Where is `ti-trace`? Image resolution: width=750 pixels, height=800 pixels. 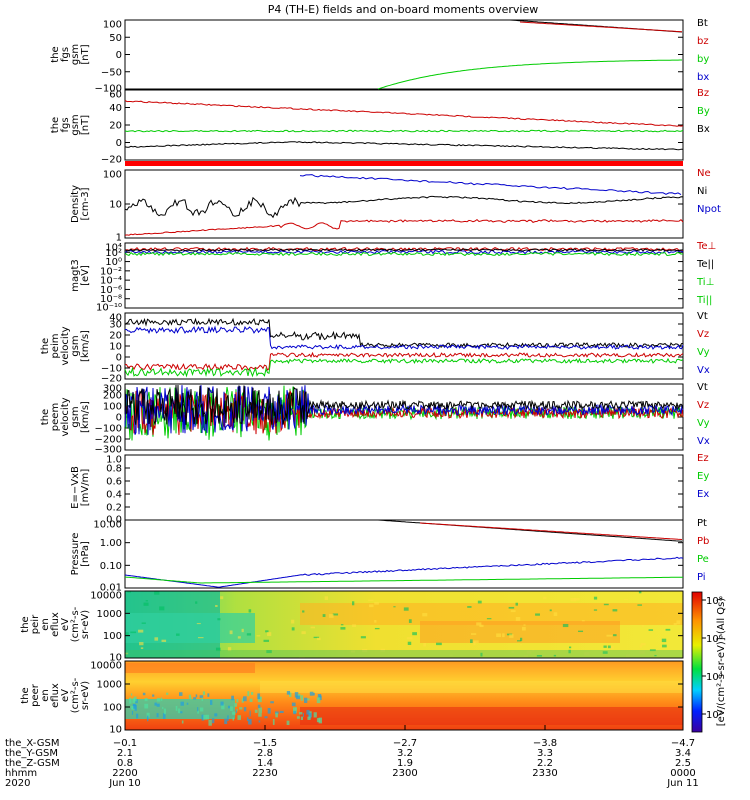
ti-trace is located at coordinates (404, 254).